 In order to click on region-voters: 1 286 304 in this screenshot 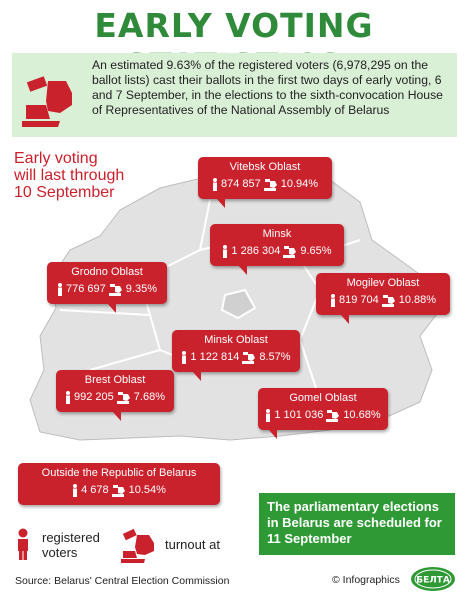, I will do `click(256, 251)`.